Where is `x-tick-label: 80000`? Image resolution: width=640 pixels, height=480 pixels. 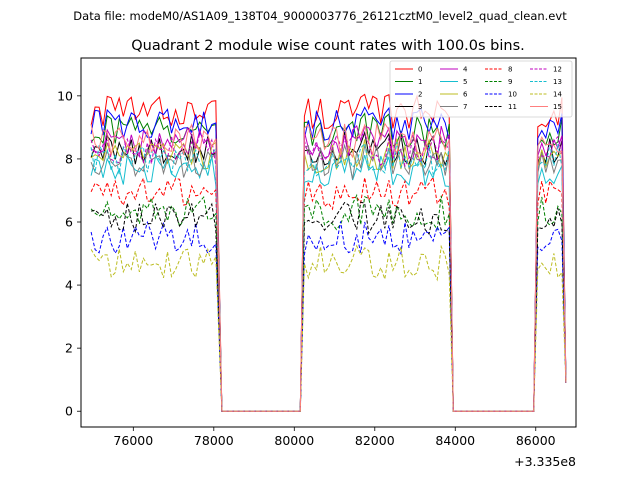
x-tick-label: 80000 is located at coordinates (294, 440).